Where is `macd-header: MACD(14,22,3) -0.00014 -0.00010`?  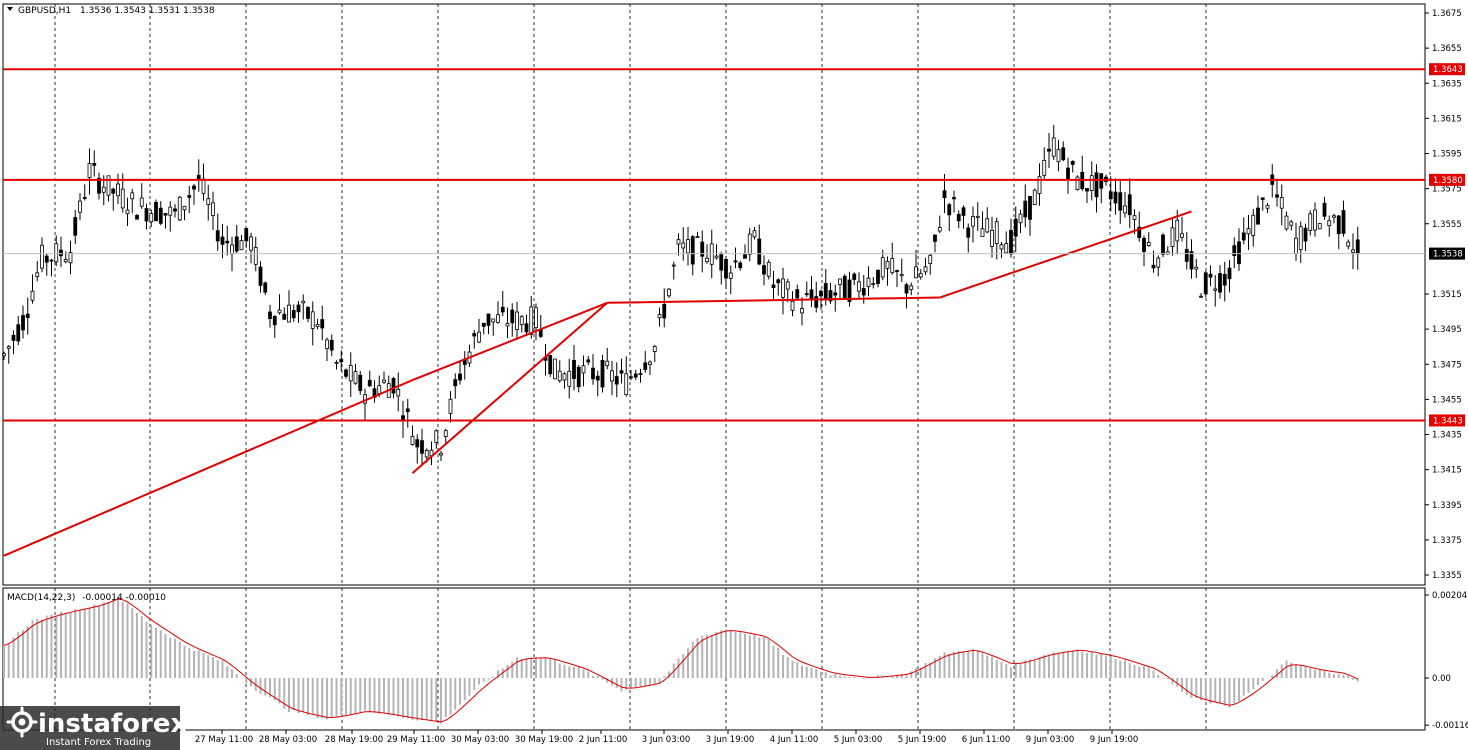 macd-header: MACD(14,22,3) -0.00014 -0.00010 is located at coordinates (86, 598).